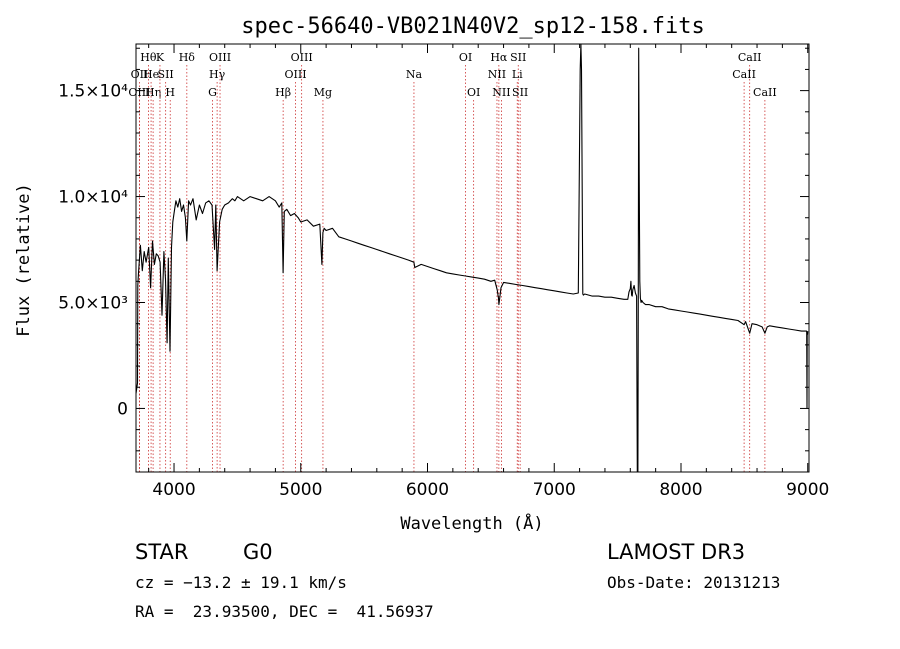 This screenshot has width=900, height=649. What do you see at coordinates (323, 92) in the screenshot?
I see `line-marker-label-15: Mg` at bounding box center [323, 92].